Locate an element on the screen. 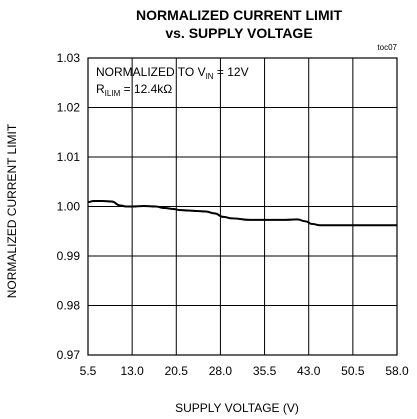  x-tick-label: 28.0 is located at coordinates (221, 371).